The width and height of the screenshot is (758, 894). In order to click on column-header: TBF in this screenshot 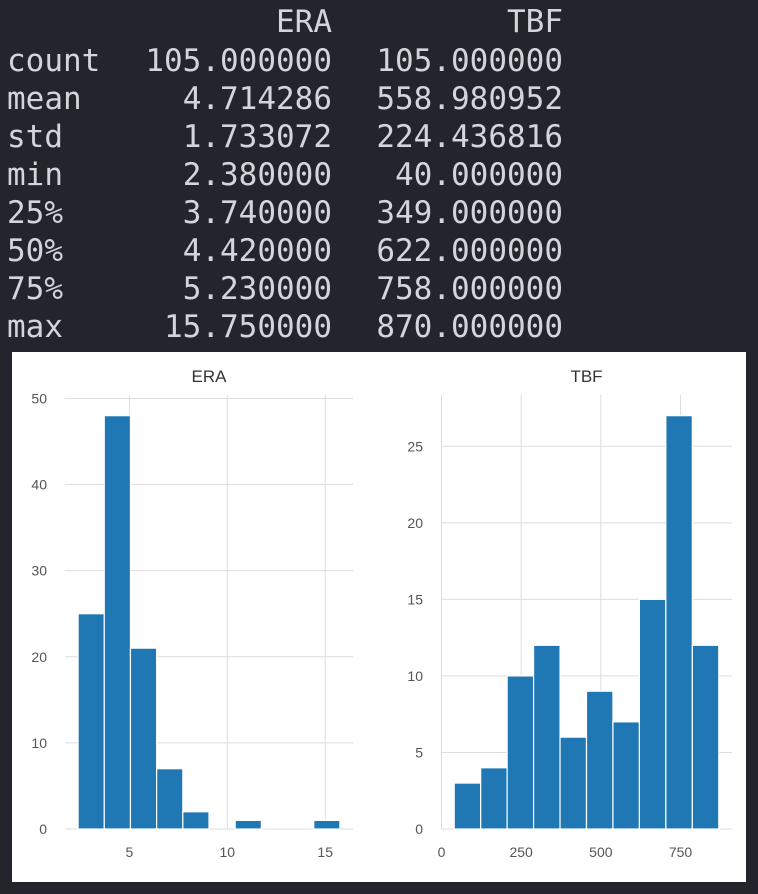, I will do `click(535, 22)`.